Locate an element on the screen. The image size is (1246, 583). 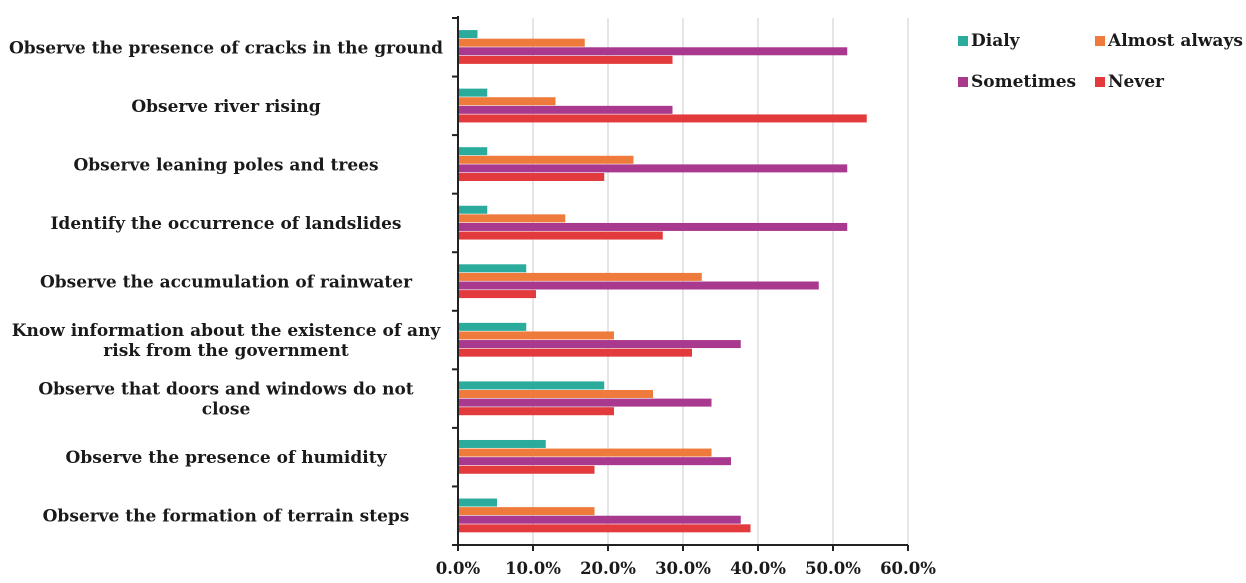
x-tick-label: 40.0% is located at coordinates (758, 568).